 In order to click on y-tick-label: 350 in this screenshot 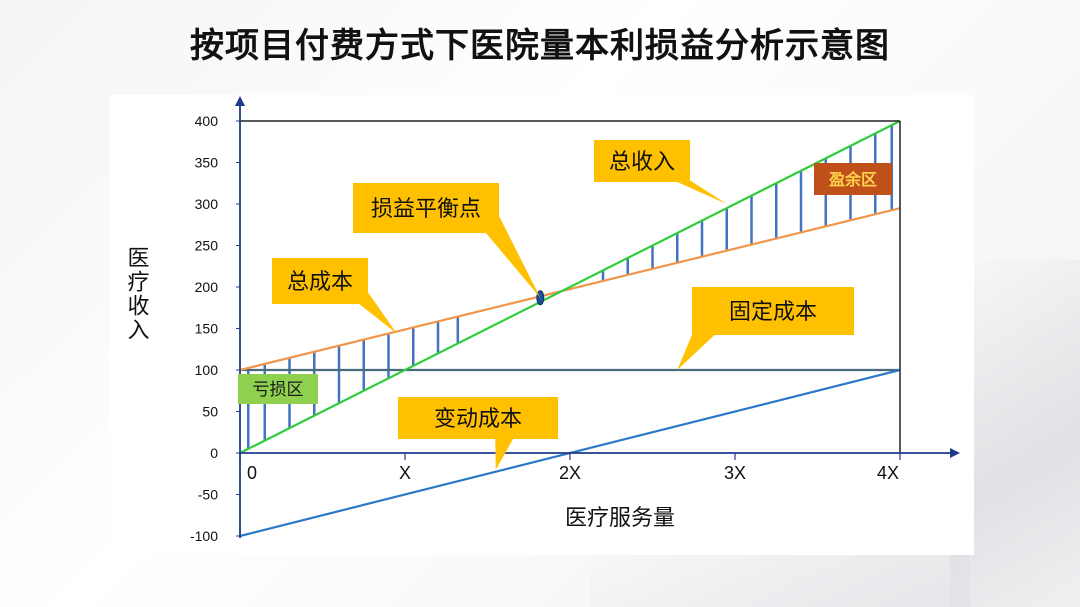, I will do `click(207, 163)`.